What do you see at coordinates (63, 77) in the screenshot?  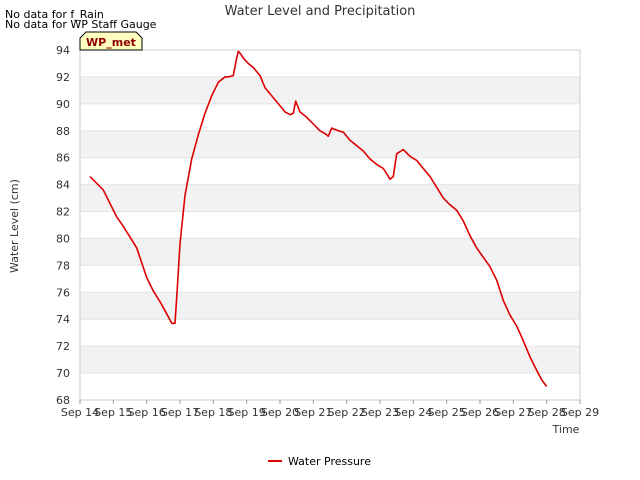 I see `y-tick-label: 92` at bounding box center [63, 77].